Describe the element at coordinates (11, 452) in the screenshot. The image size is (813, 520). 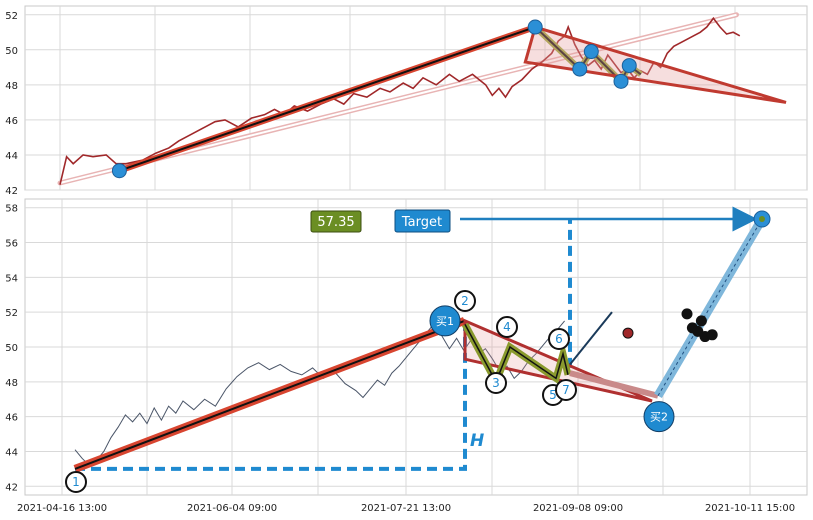
I see `bottom-y-tick: 44` at that location.